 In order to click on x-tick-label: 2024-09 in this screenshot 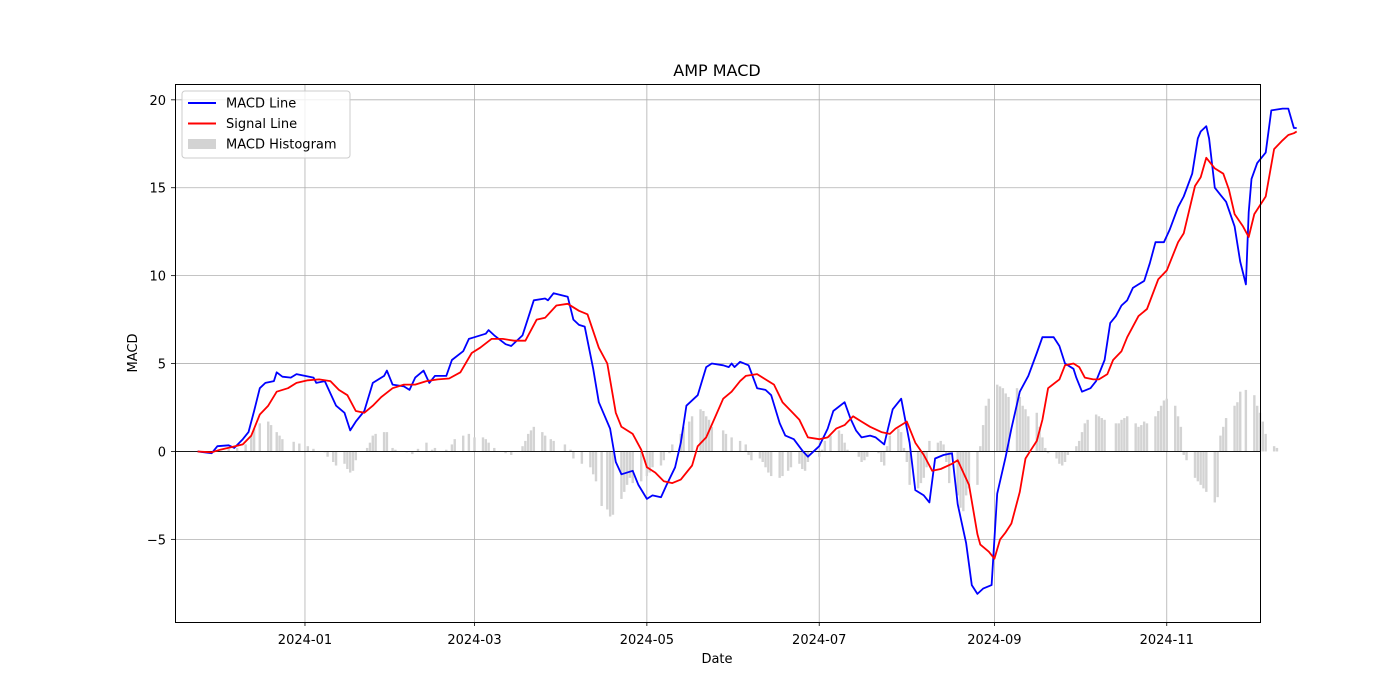, I will do `click(994, 640)`.